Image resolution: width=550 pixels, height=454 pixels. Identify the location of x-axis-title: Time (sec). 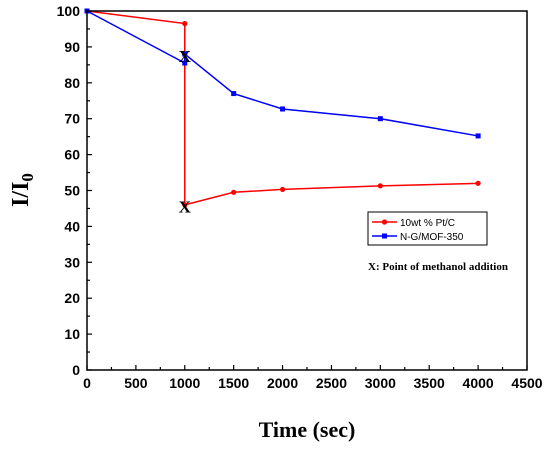
(307, 429).